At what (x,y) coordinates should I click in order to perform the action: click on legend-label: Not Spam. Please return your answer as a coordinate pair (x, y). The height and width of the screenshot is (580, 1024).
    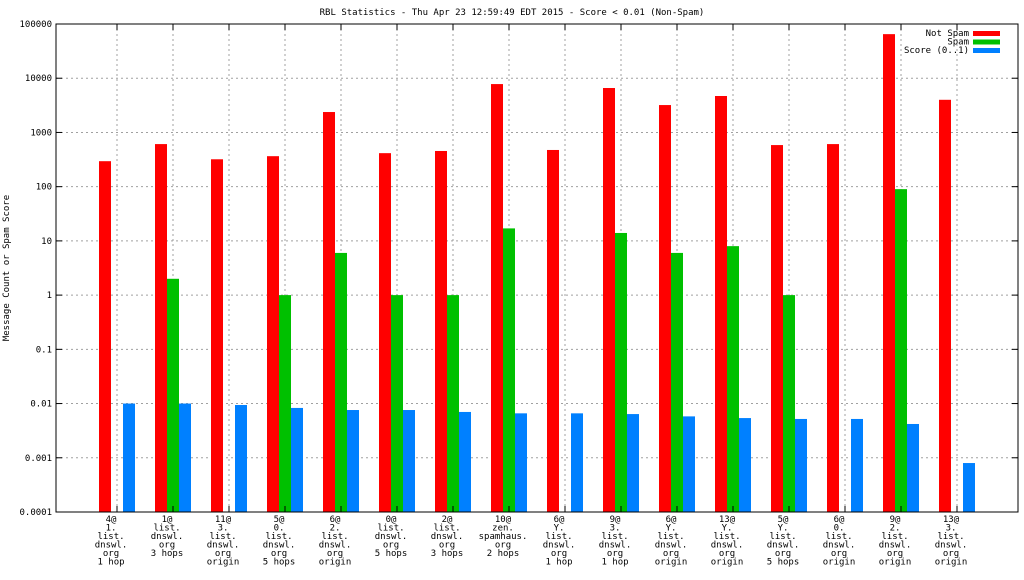
    Looking at the image, I should click on (947, 34).